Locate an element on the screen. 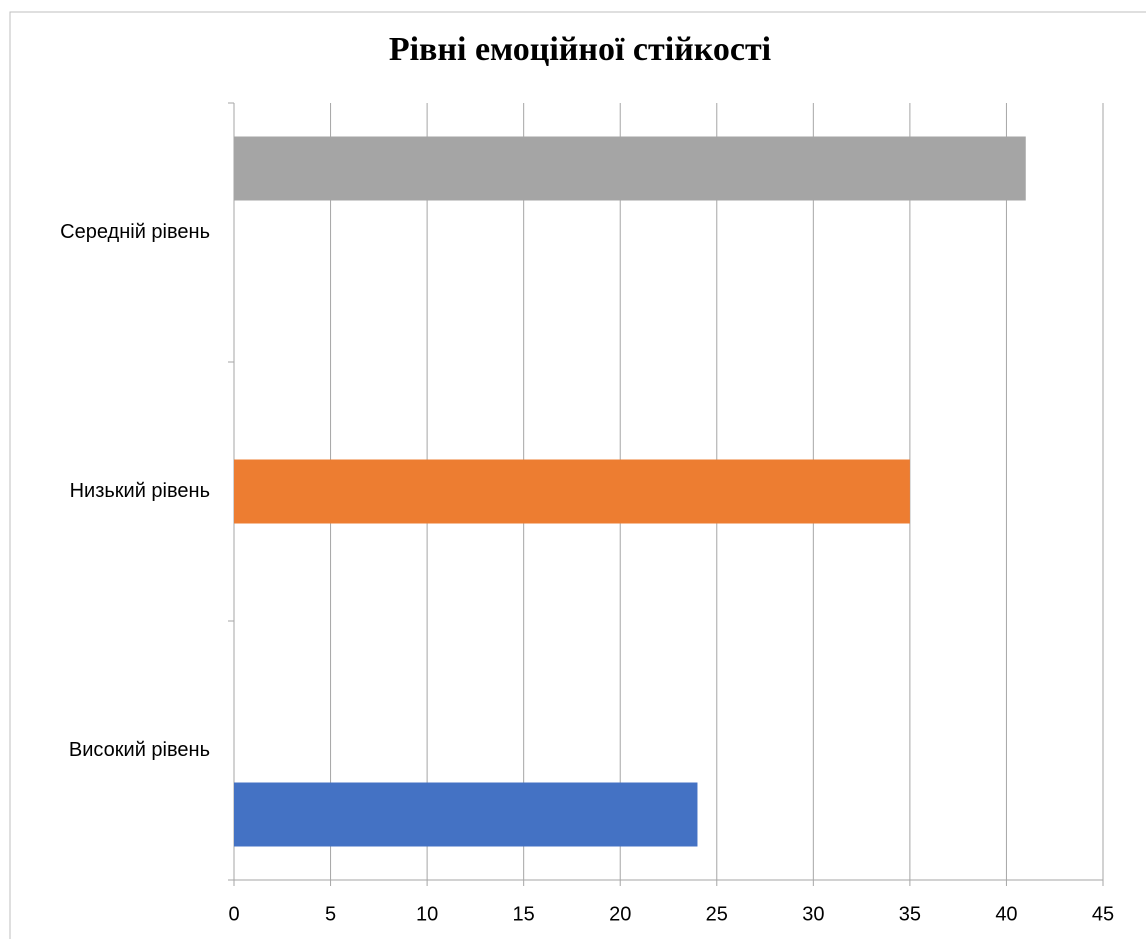  x-tick-label: 30 is located at coordinates (813, 914).